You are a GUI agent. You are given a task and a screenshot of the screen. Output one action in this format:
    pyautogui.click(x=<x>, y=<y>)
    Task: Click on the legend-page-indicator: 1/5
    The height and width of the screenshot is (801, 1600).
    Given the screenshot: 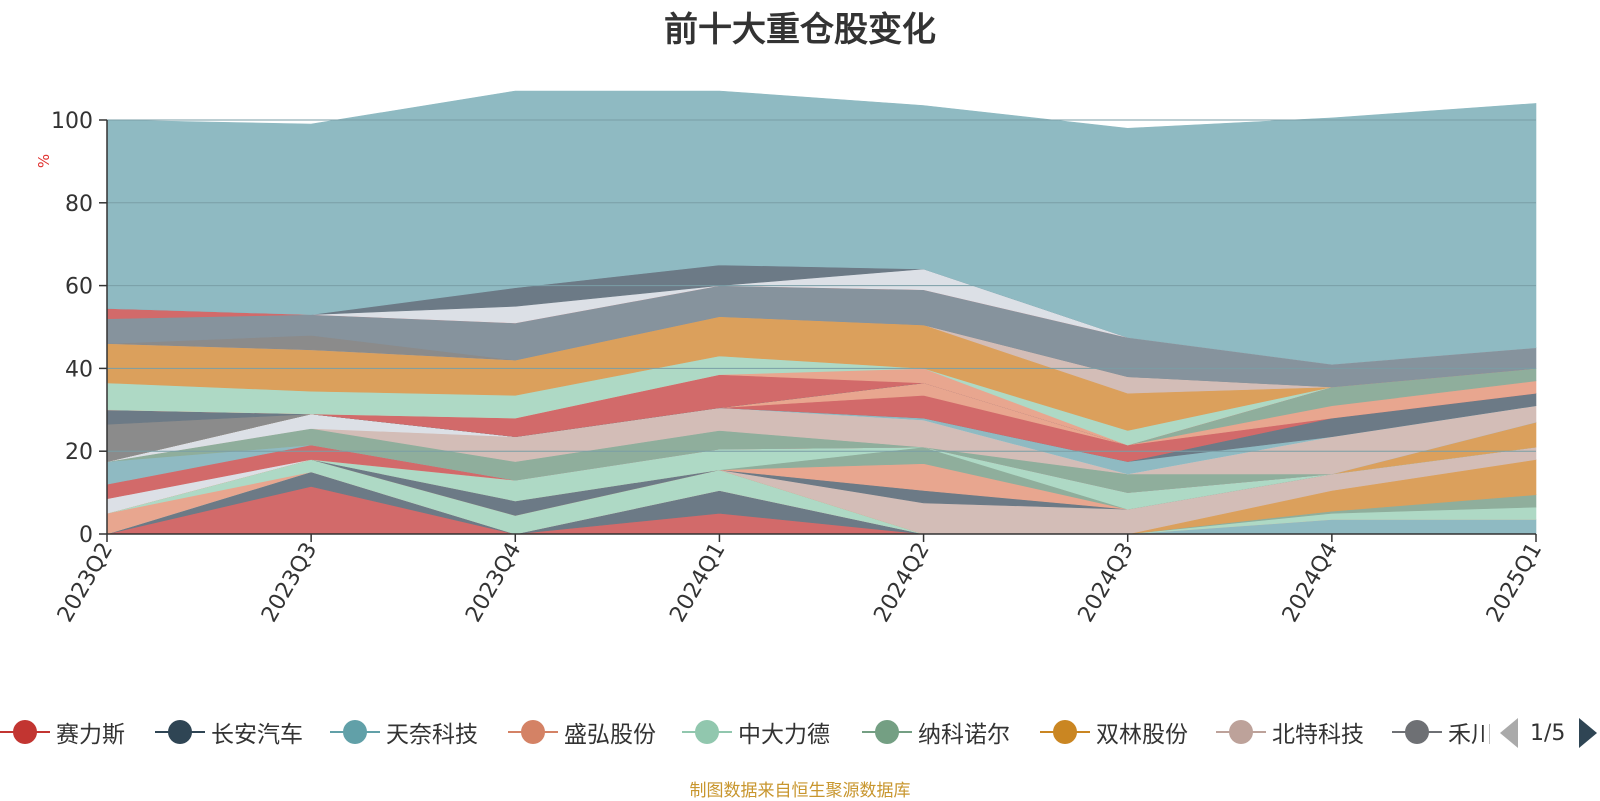 What is the action you would take?
    pyautogui.click(x=1548, y=733)
    